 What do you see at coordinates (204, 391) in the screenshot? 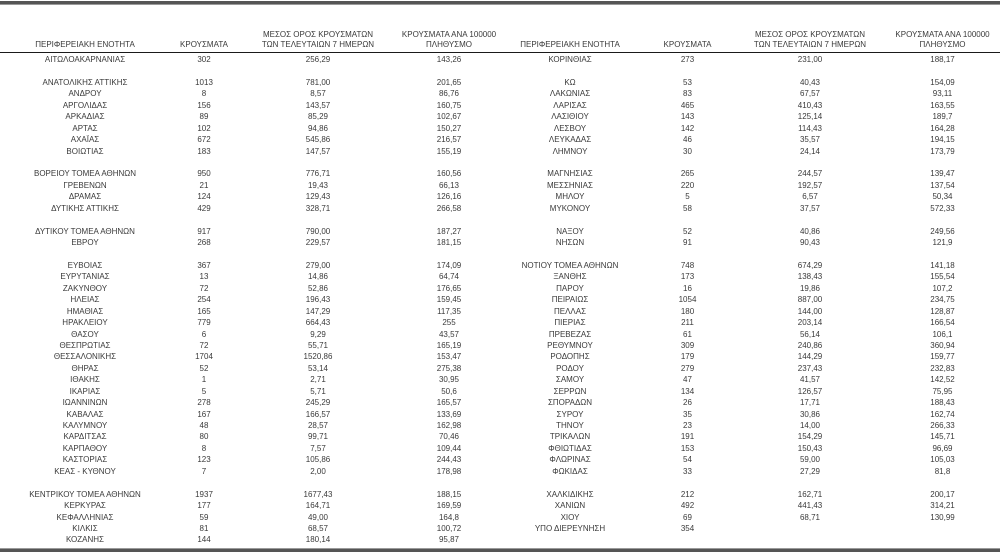
I see `cases-cell: 5` at bounding box center [204, 391].